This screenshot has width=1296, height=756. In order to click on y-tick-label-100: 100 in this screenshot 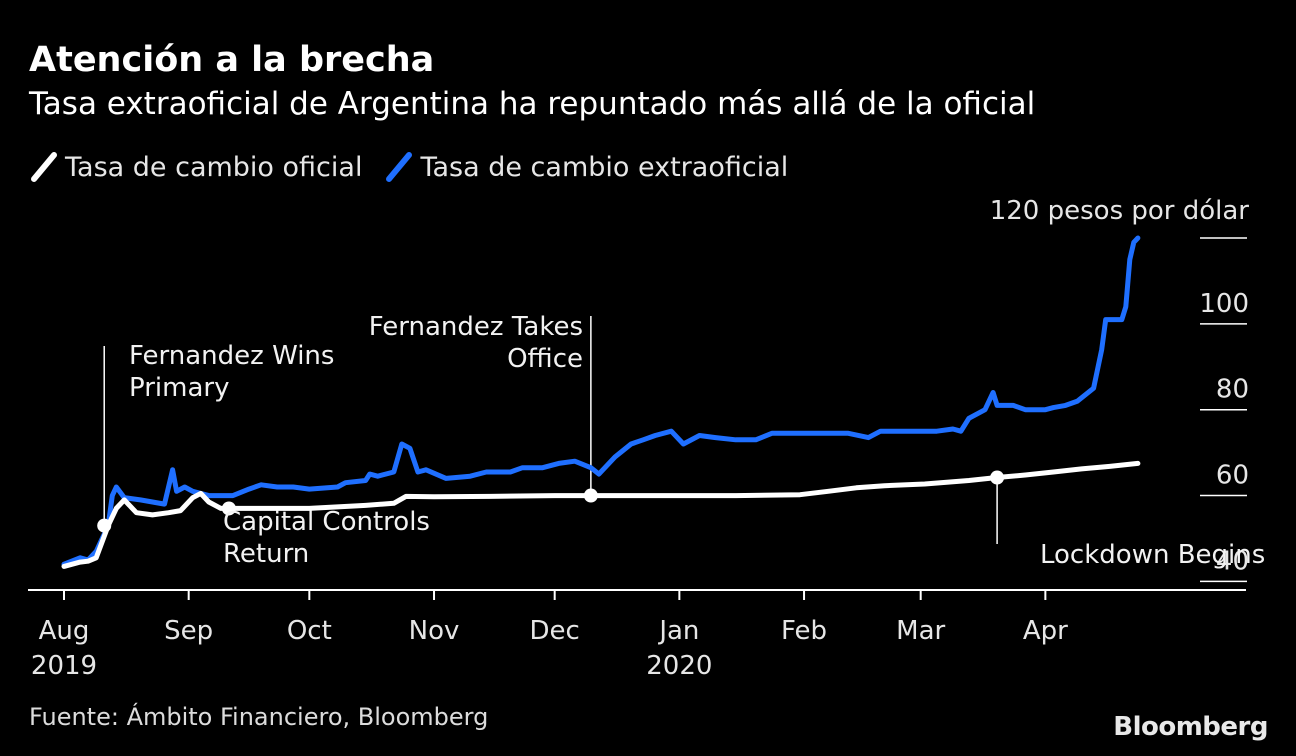, I will do `click(1224, 304)`.